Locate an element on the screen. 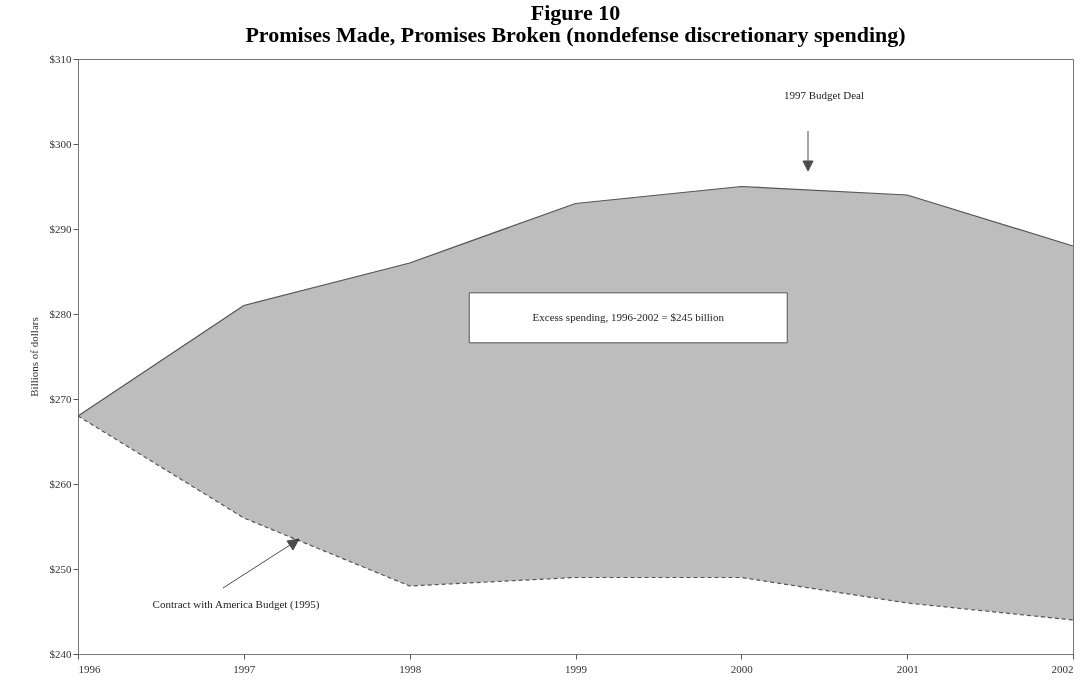 The image size is (1086, 685). x-tick-label: 2001 is located at coordinates (907, 668).